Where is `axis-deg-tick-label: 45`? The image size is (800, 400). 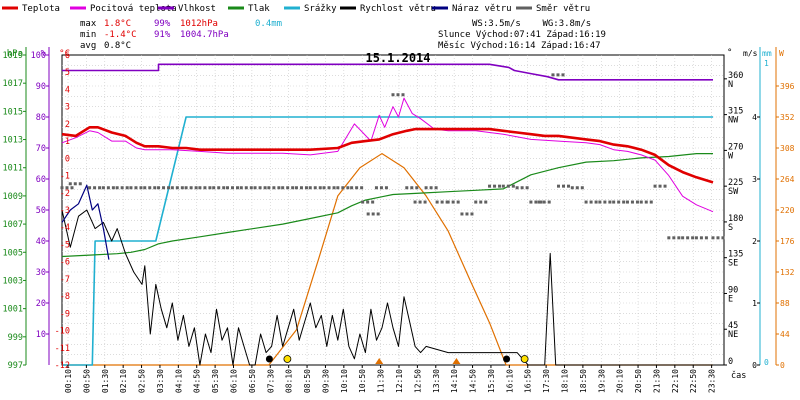 axis-deg-tick-label: 45 is located at coordinates (733, 326).